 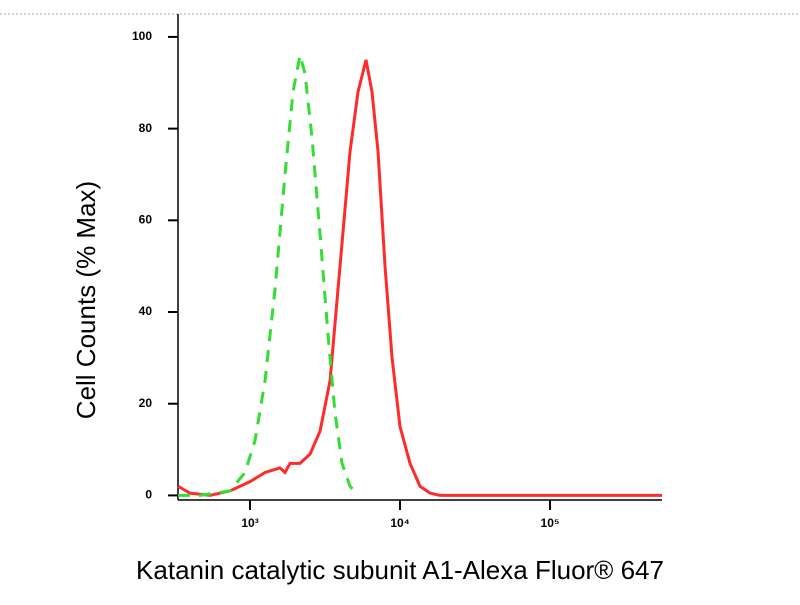 I want to click on x-tick-label: 10⁴, so click(x=399, y=523).